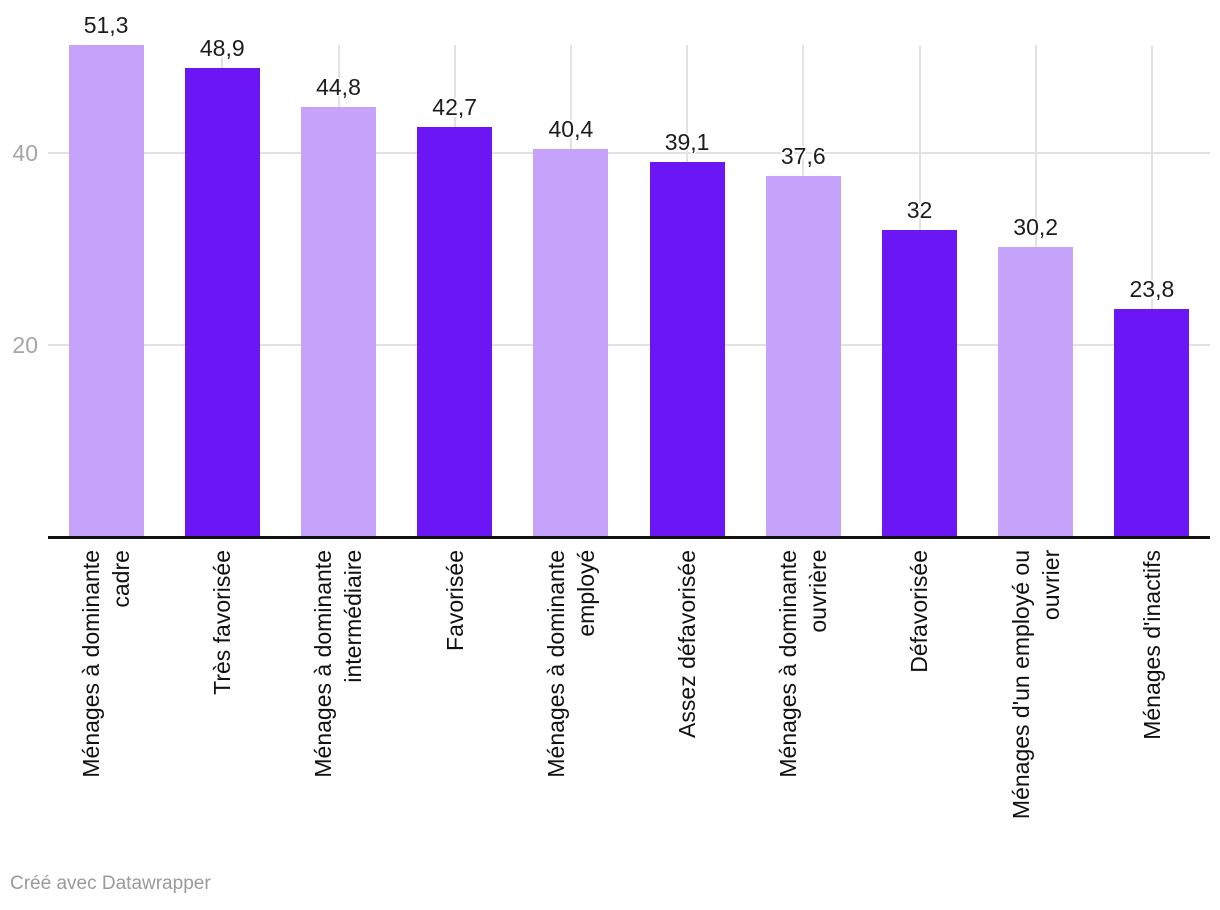 Image resolution: width=1220 pixels, height=910 pixels. What do you see at coordinates (455, 107) in the screenshot?
I see `bar-value-label: 42,7` at bounding box center [455, 107].